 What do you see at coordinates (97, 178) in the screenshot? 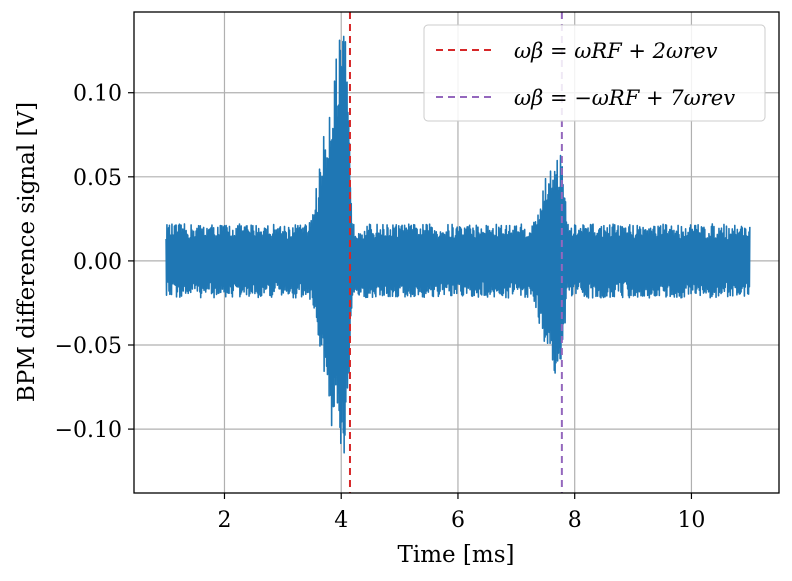
I see `y-tick-label: 0.05` at bounding box center [97, 178].